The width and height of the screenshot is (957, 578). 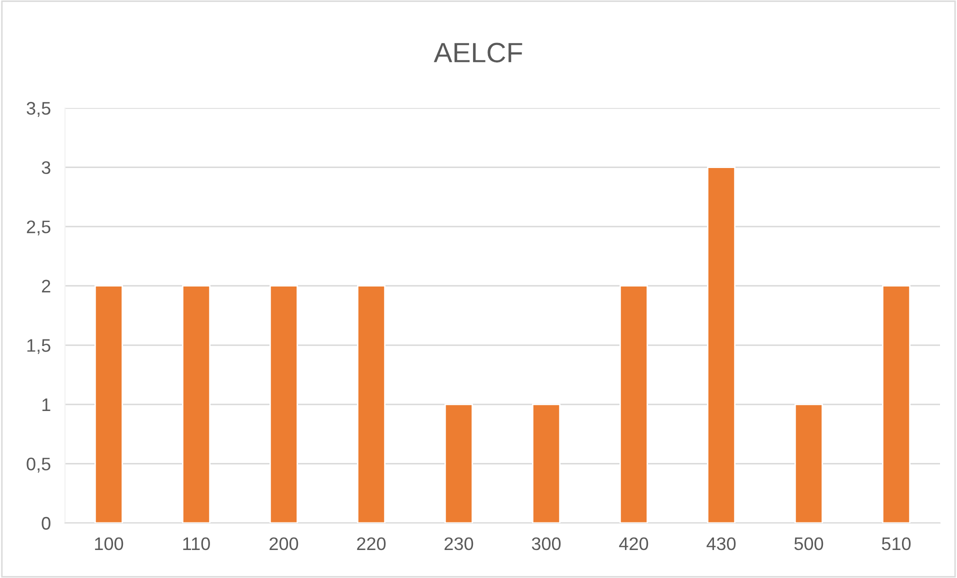 What do you see at coordinates (721, 543) in the screenshot?
I see `x-tick-label: 430` at bounding box center [721, 543].